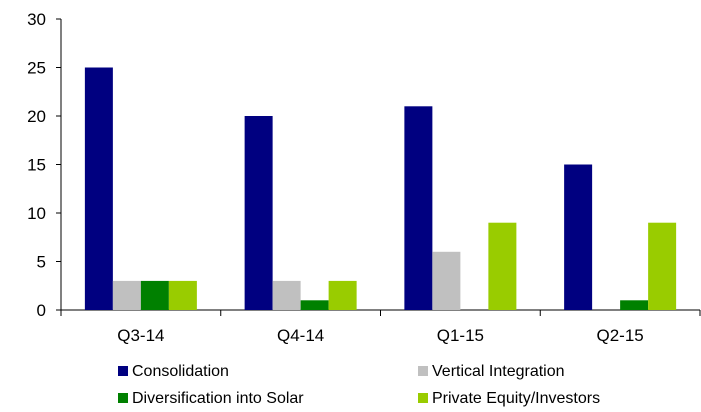  What do you see at coordinates (36, 165) in the screenshot?
I see `y-tick-label: 15` at bounding box center [36, 165].